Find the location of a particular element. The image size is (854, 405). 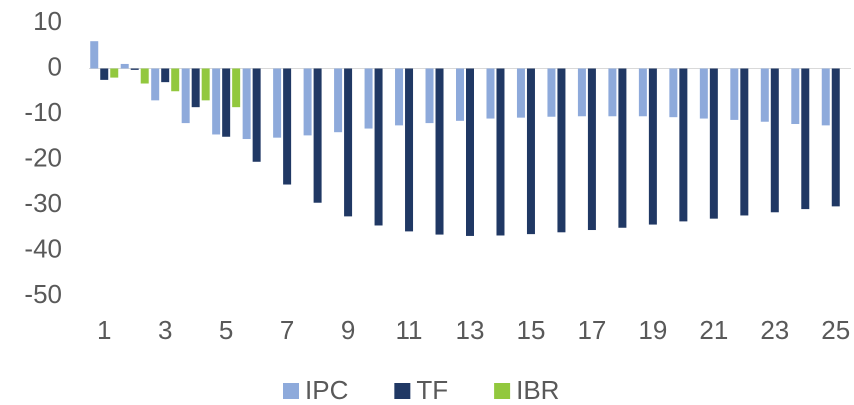

y-tick-label: -10 is located at coordinates (43, 112).